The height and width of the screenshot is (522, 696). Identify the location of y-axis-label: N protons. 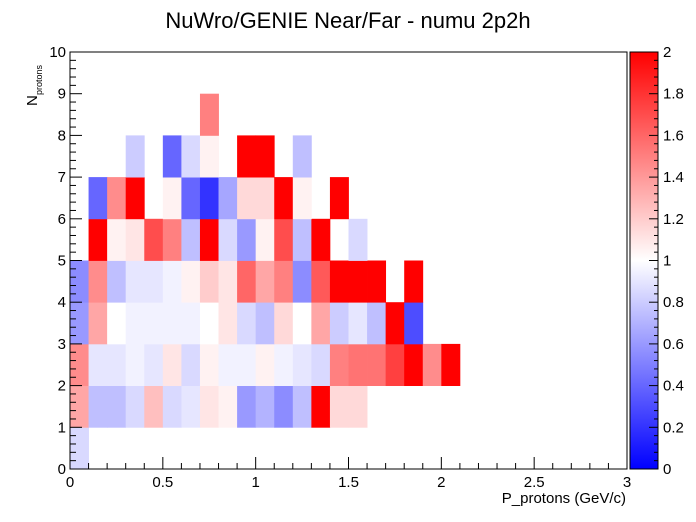
(34, 85).